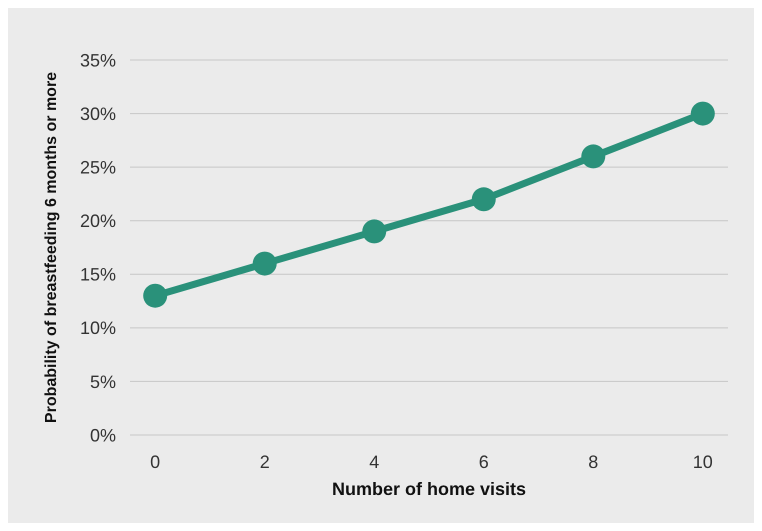  I want to click on x-axis-title: Number of home visits, so click(429, 489).